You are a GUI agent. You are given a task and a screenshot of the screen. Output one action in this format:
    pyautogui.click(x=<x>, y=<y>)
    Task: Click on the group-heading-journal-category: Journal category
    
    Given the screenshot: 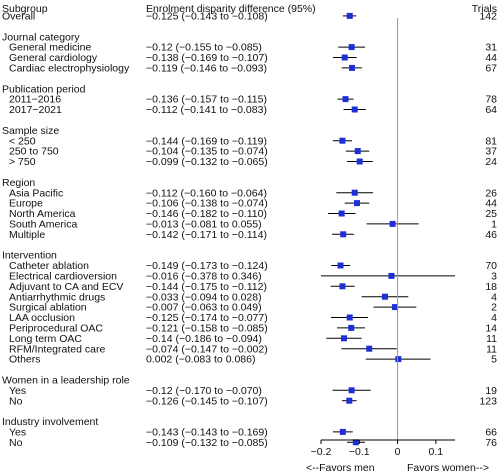 What is the action you would take?
    pyautogui.click(x=41, y=37)
    